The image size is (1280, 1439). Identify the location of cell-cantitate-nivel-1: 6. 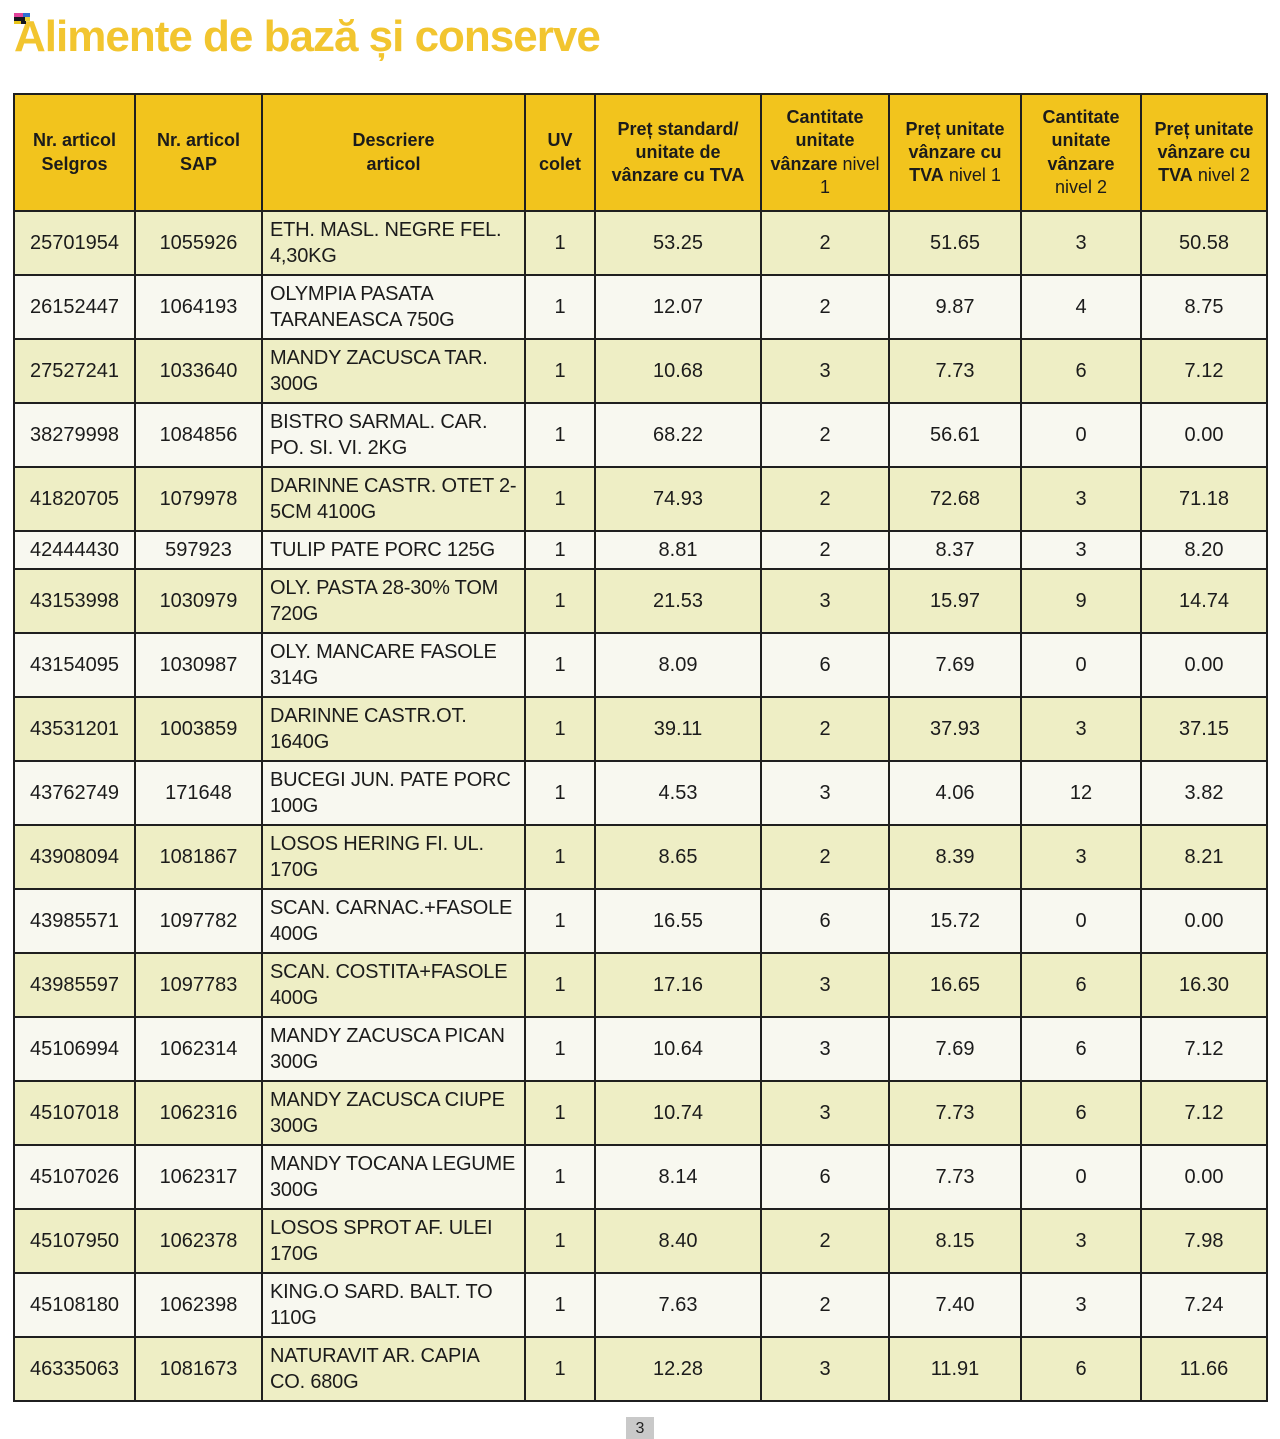
(825, 1177).